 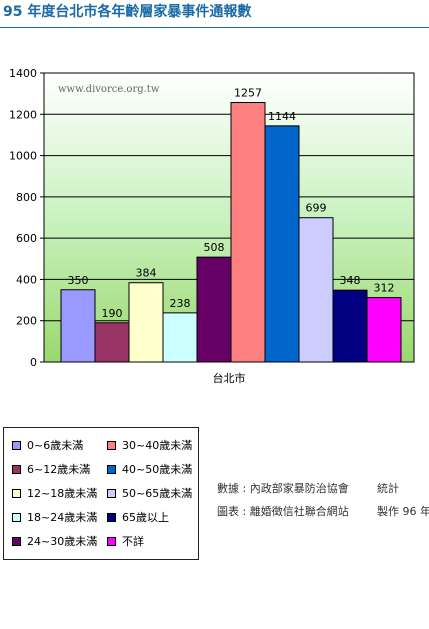 I want to click on y-tick-label: 800, so click(x=26, y=197).